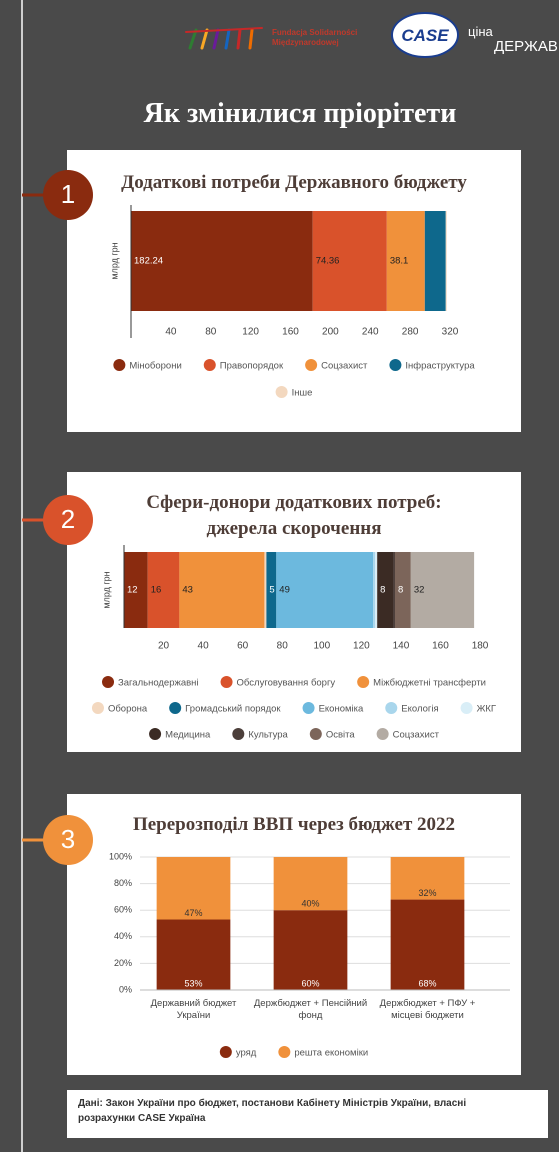 The width and height of the screenshot is (559, 1152). Describe the element at coordinates (243, 646) in the screenshot. I see `x-tick-label: 60` at that location.